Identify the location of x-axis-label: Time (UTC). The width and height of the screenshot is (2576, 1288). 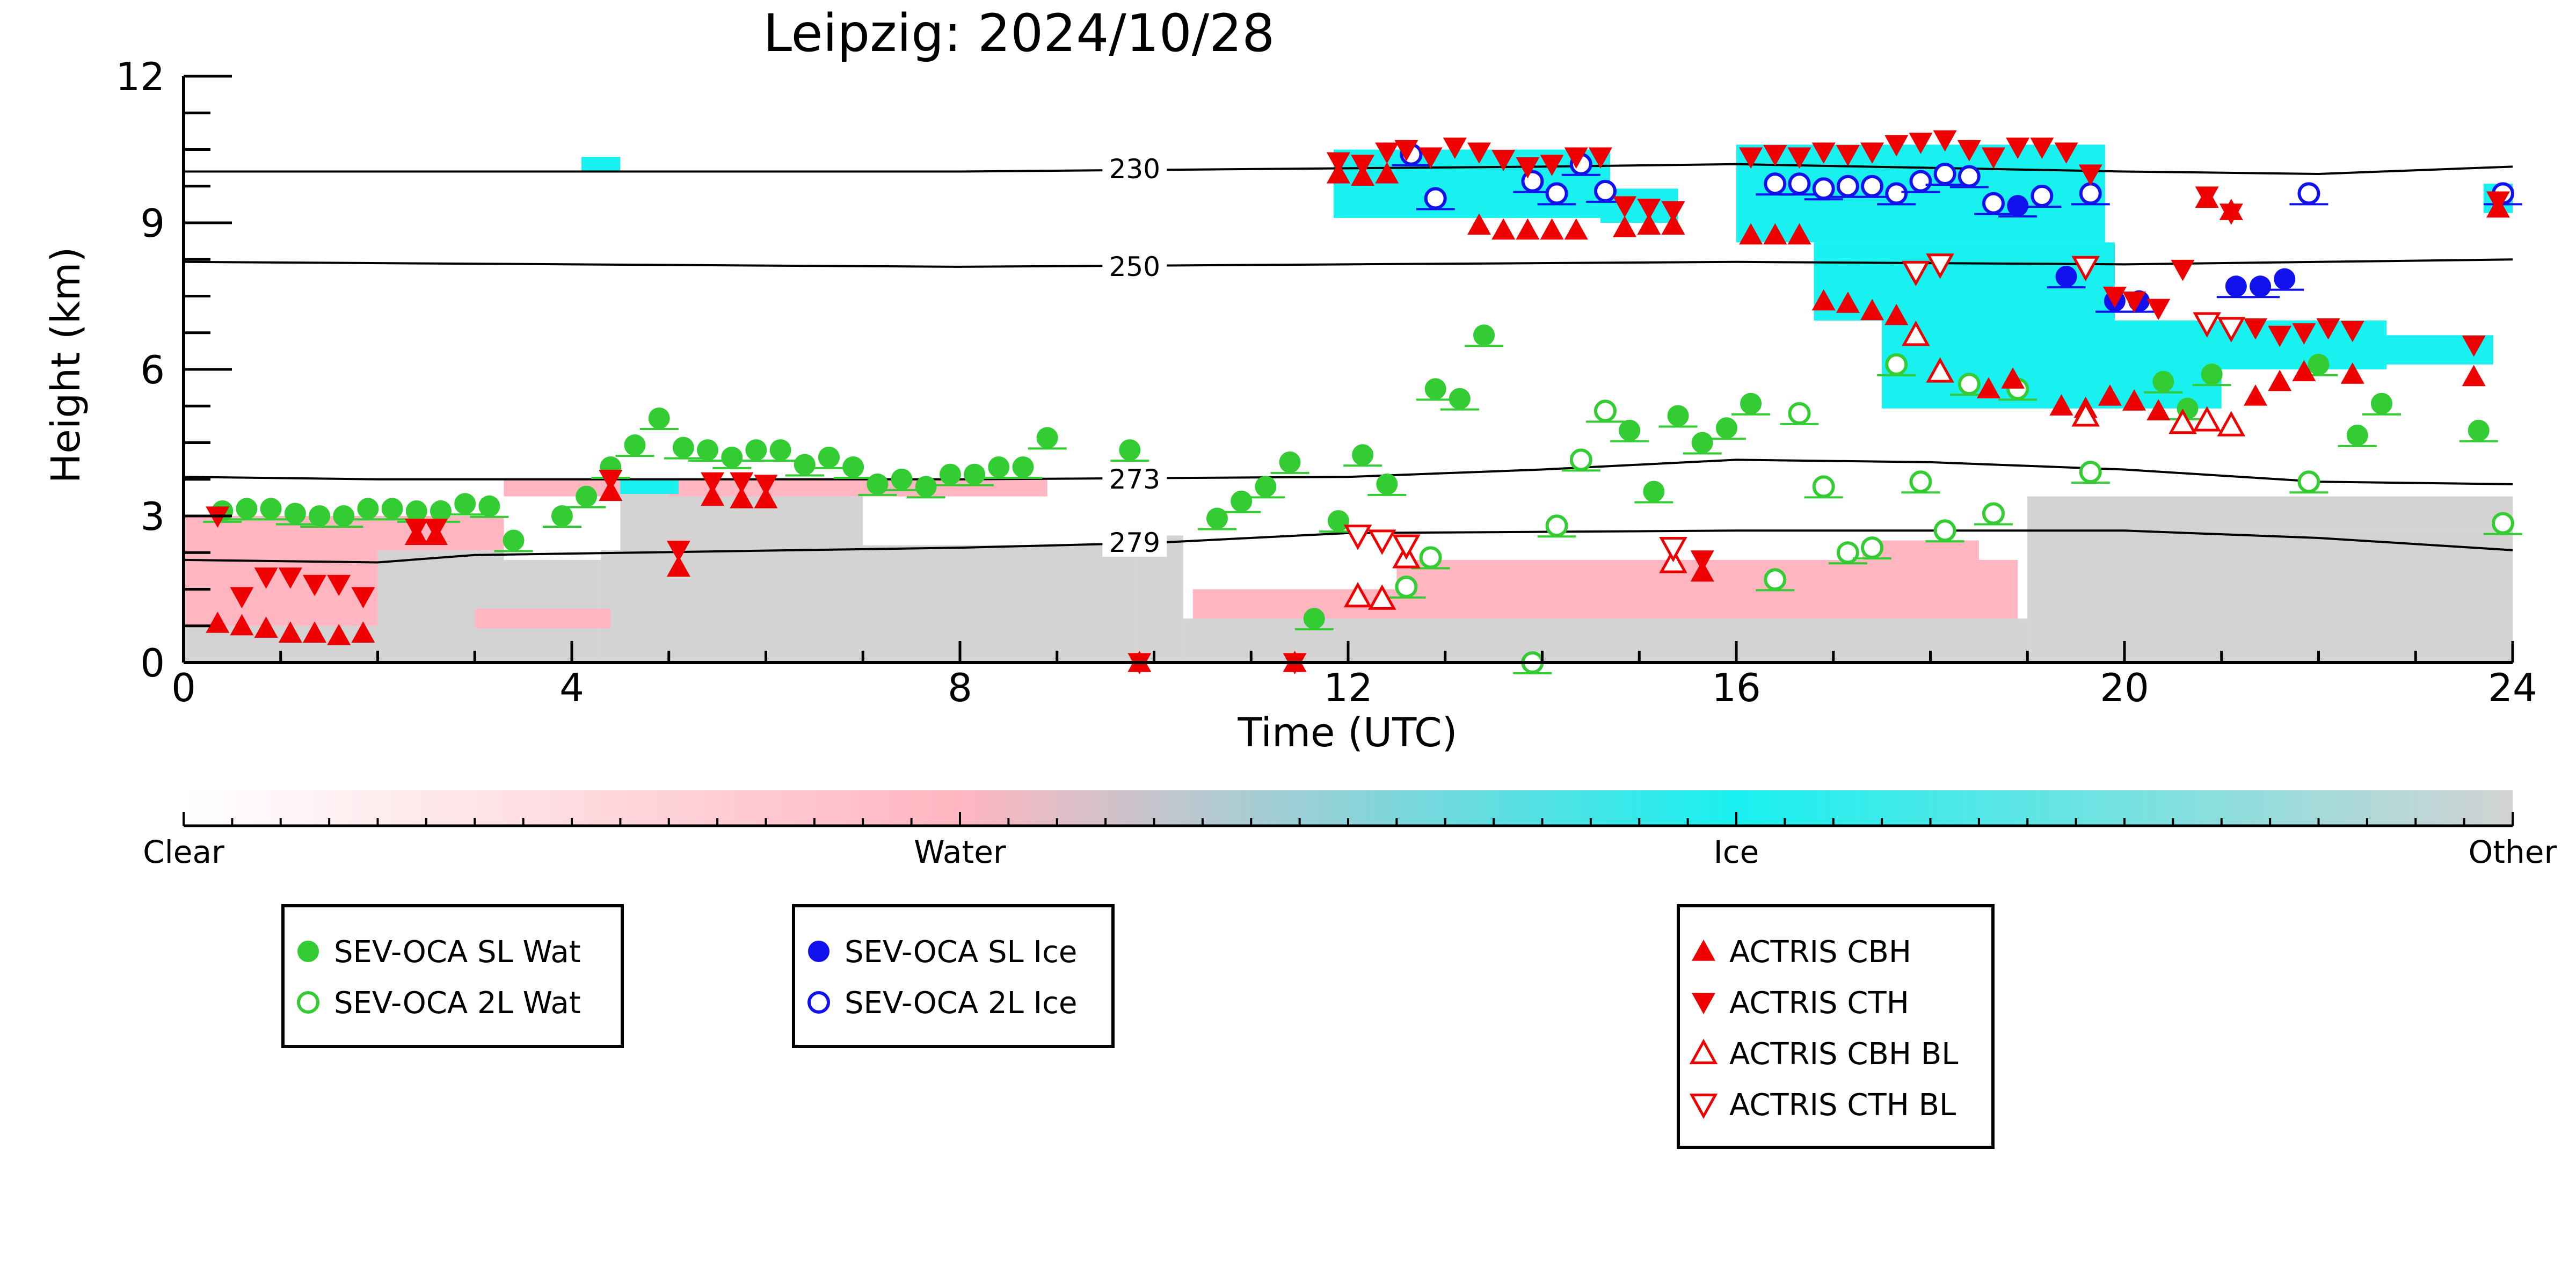
(1347, 733).